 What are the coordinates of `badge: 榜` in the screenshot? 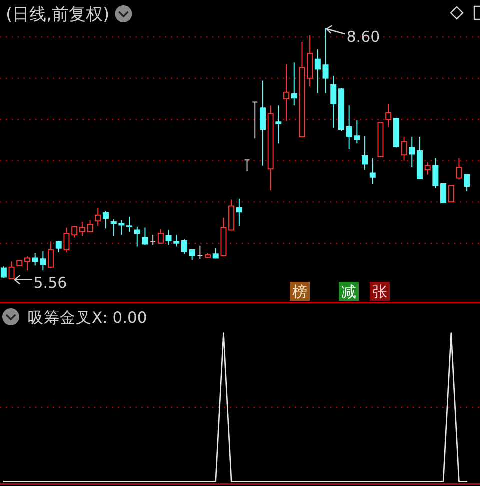 It's located at (300, 291).